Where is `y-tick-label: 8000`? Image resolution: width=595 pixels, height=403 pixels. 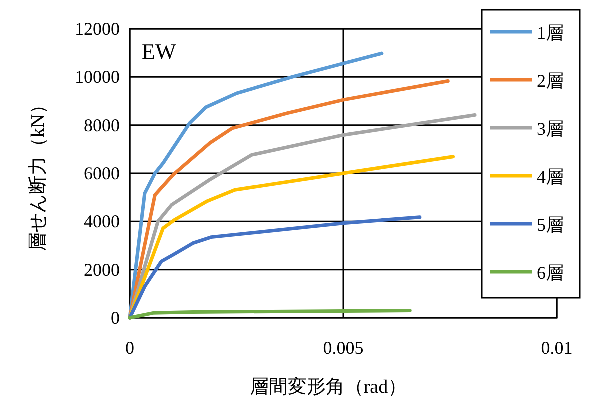
y-tick-label: 8000 is located at coordinates (102, 125).